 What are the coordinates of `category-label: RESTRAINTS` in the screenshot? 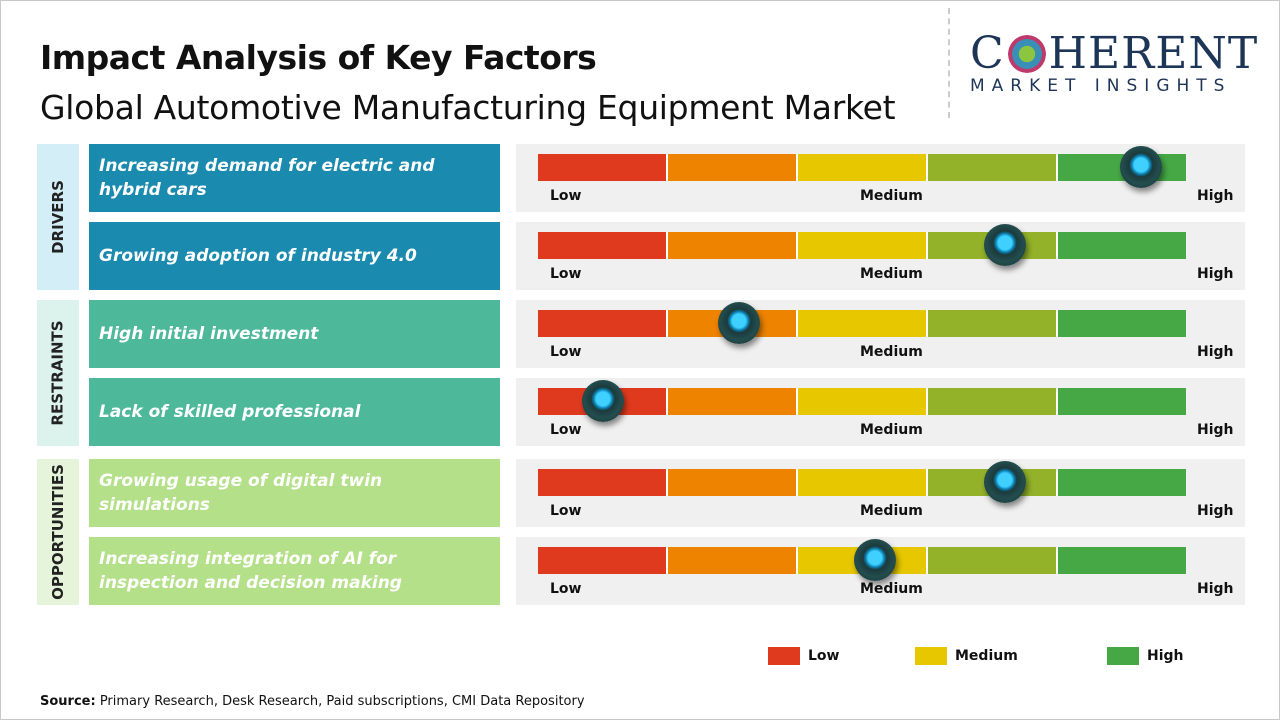 It's located at (58, 373).